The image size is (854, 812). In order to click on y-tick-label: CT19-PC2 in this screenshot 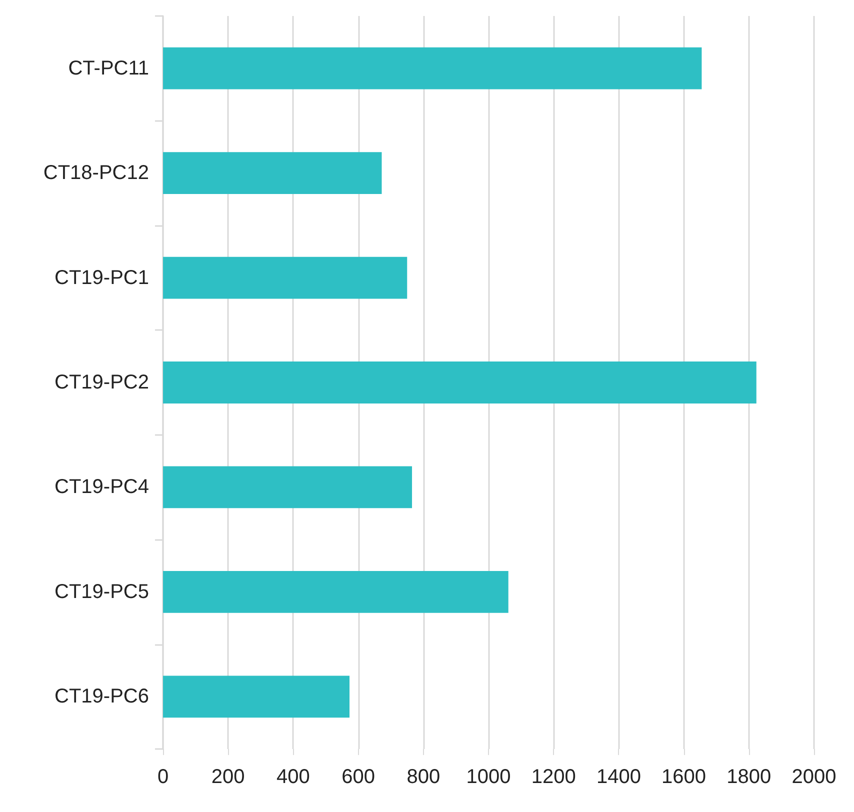, I will do `click(101, 383)`.